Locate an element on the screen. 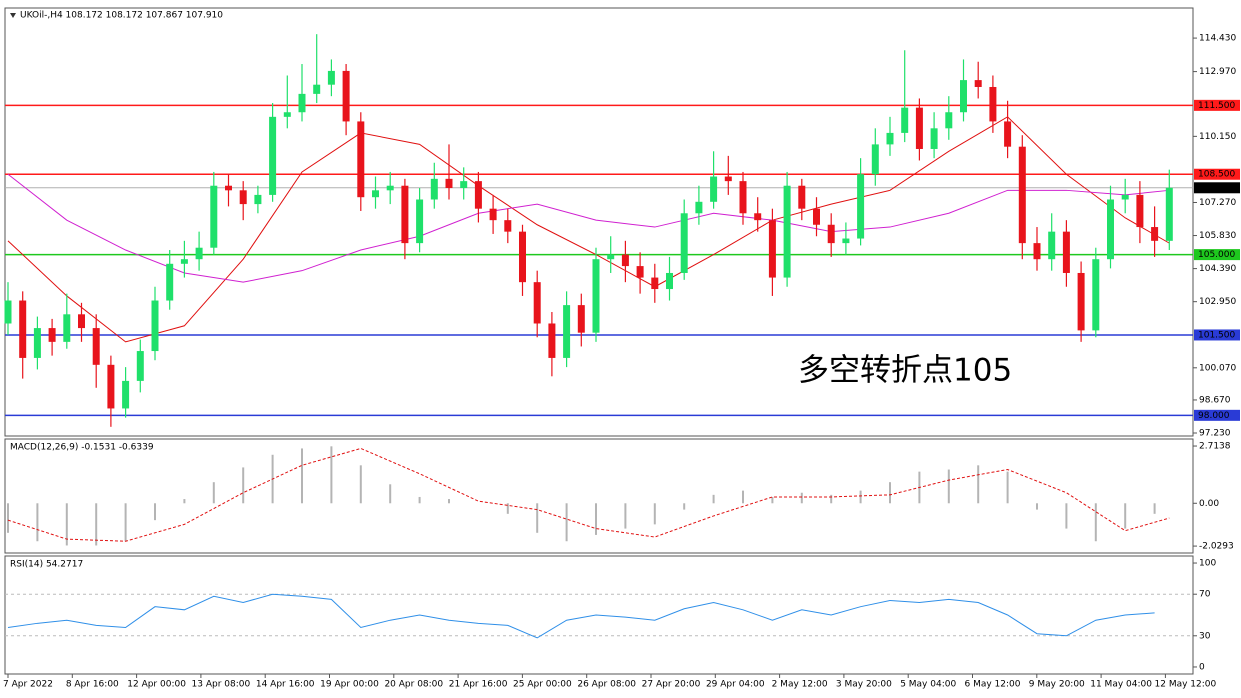  y-tick-label: 70 is located at coordinates (1205, 595).